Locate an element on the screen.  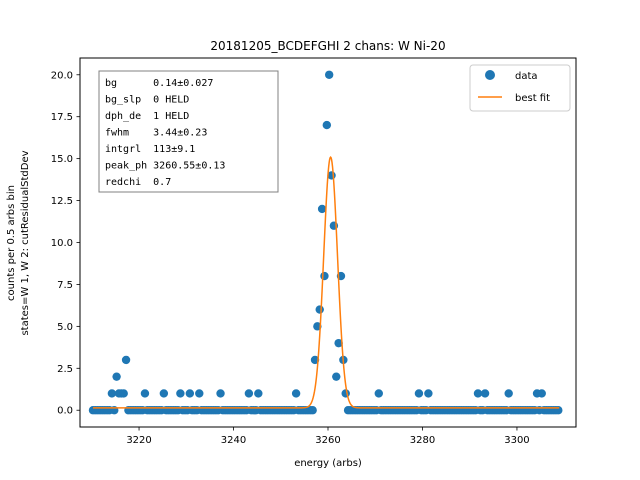
y-tick-label: 12.5 is located at coordinates (62, 201).